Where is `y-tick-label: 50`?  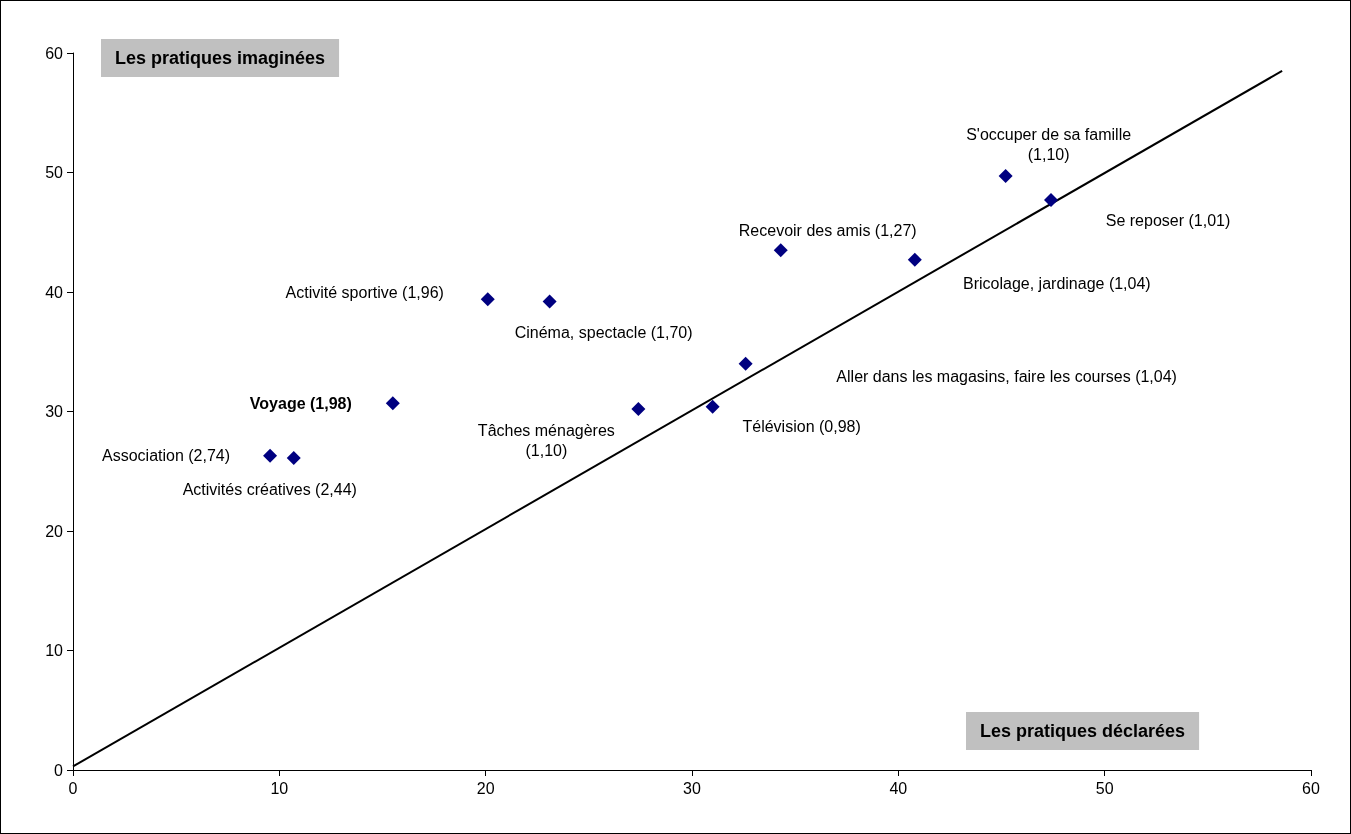
y-tick-label: 50 is located at coordinates (54, 172).